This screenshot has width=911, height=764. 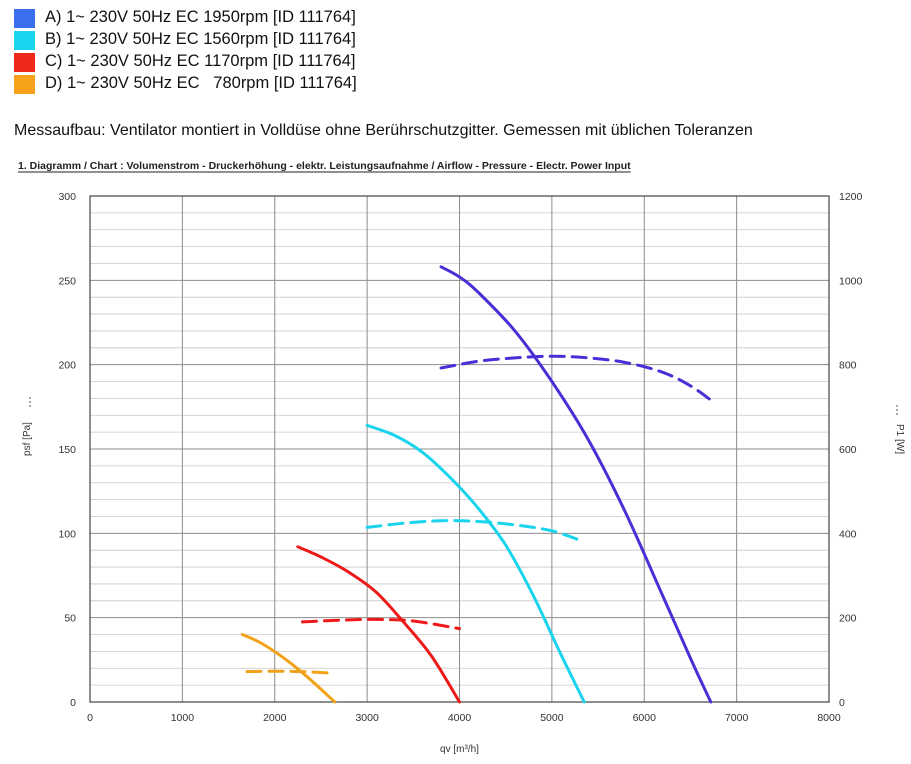 I want to click on x-tick-label: 2000, so click(x=275, y=718).